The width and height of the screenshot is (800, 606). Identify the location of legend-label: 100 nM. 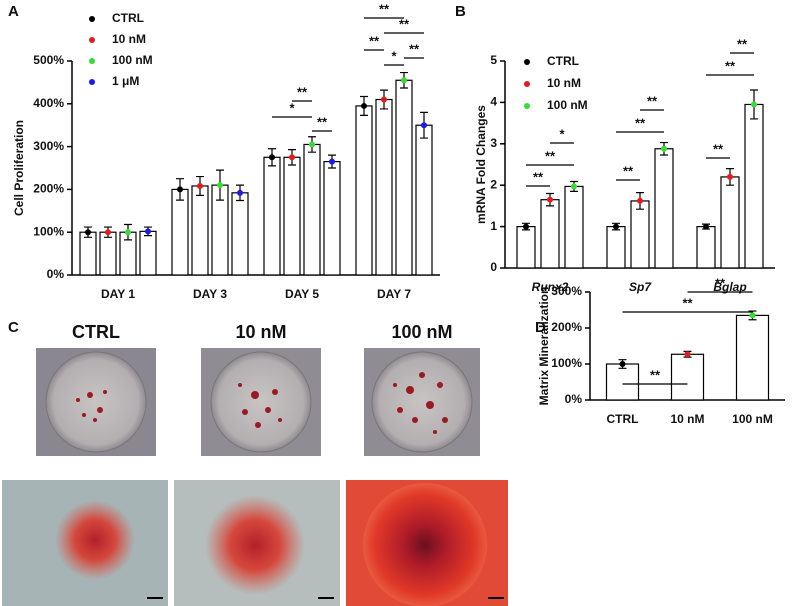
(567, 105).